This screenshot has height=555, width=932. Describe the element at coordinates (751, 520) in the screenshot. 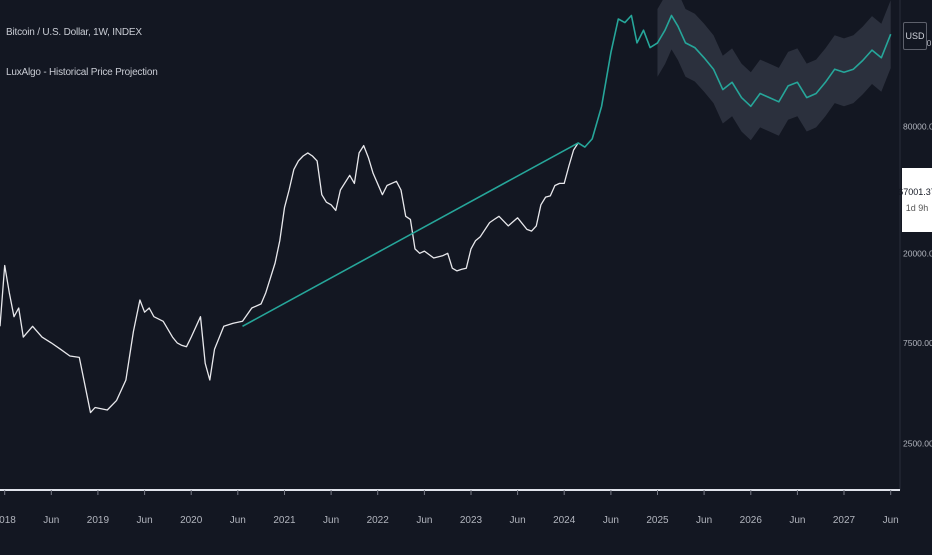

I see `time-tick-label: 2026` at that location.